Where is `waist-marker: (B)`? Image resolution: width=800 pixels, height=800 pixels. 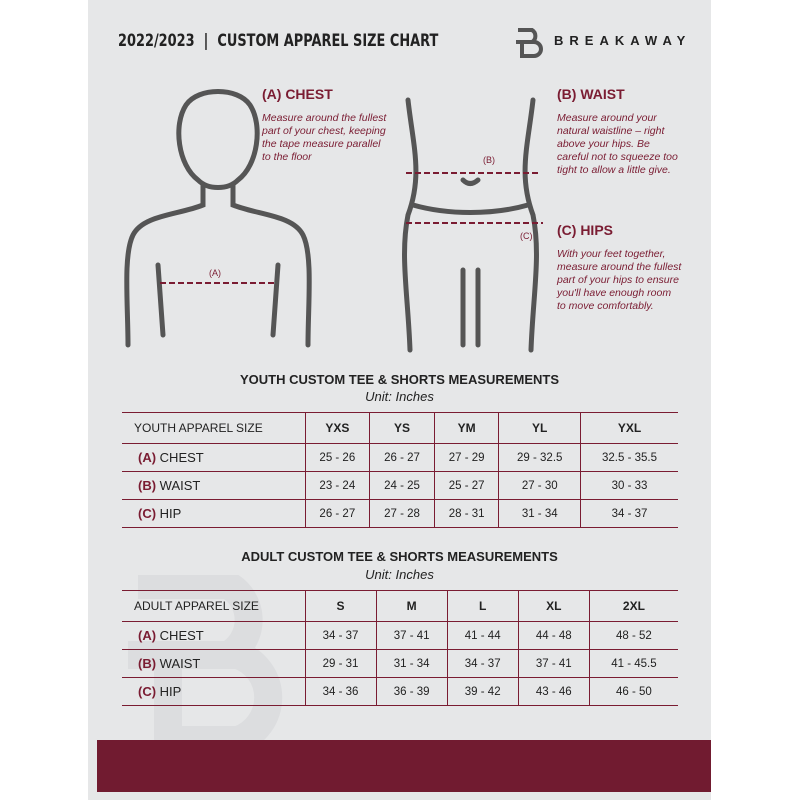 waist-marker: (B) is located at coordinates (489, 160).